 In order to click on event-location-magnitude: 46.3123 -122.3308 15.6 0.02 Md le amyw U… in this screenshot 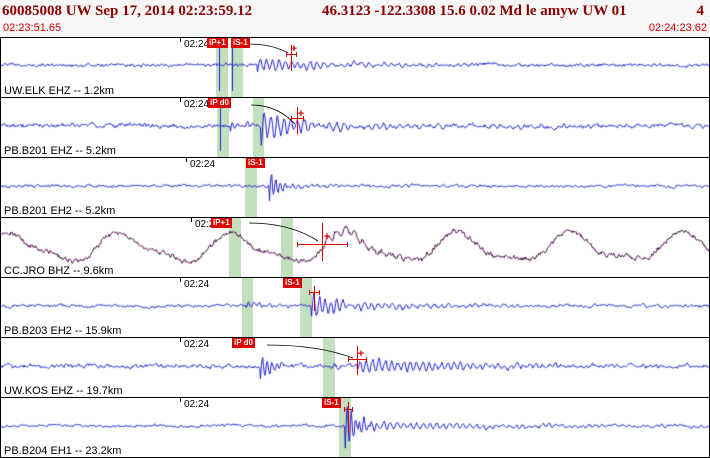, I will do `click(474, 10)`.